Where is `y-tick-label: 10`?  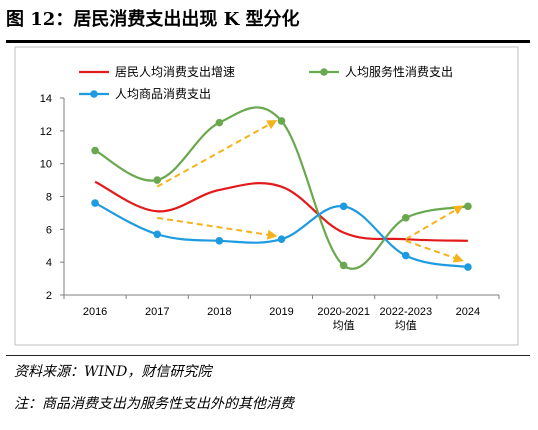 y-tick-label: 10 is located at coordinates (46, 165).